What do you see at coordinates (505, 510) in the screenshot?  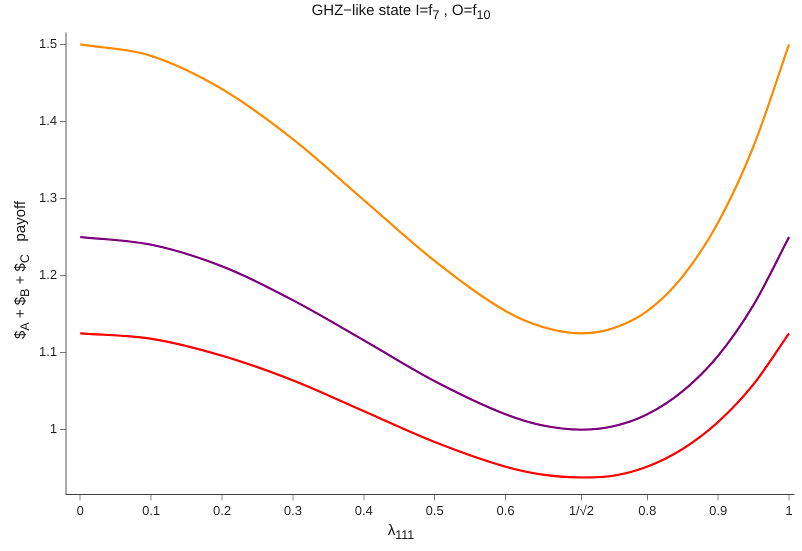 I see `x-tick-label: 0.6` at bounding box center [505, 510].